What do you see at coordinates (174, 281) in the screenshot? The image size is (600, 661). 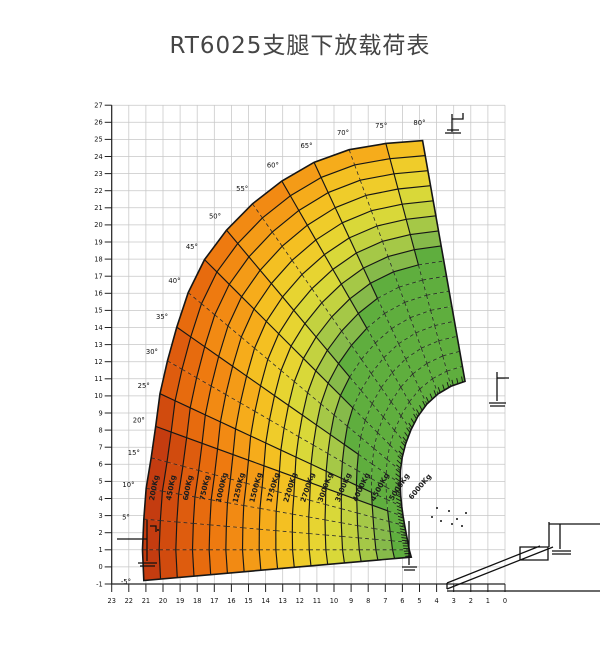 I see `angle-label: 40°` at bounding box center [174, 281].